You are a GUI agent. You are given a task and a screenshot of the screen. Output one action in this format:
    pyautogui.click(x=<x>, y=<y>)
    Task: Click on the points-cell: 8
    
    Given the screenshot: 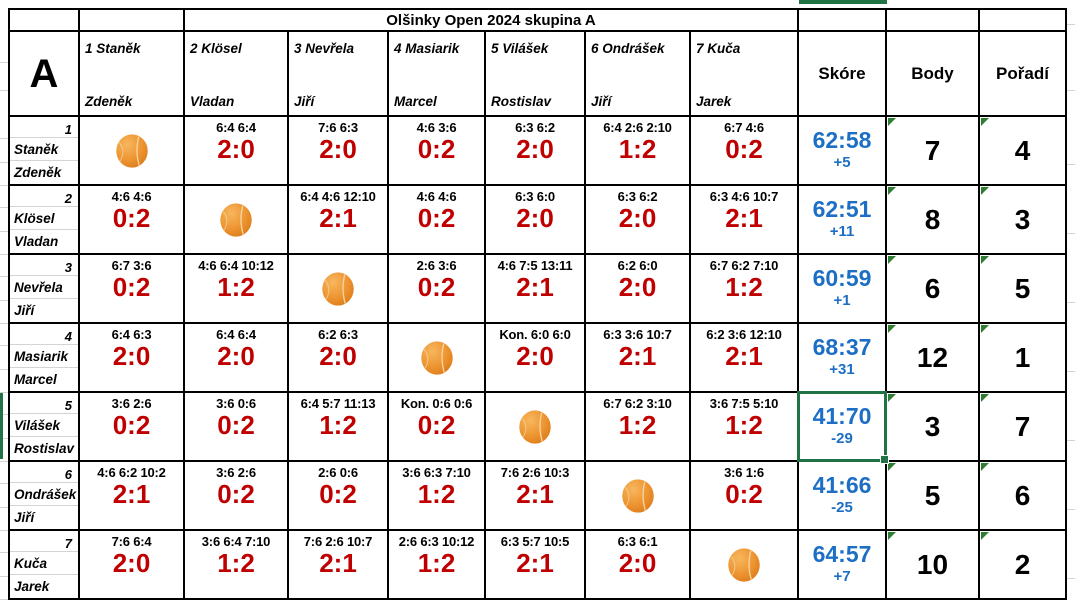 What is the action you would take?
    pyautogui.click(x=933, y=220)
    